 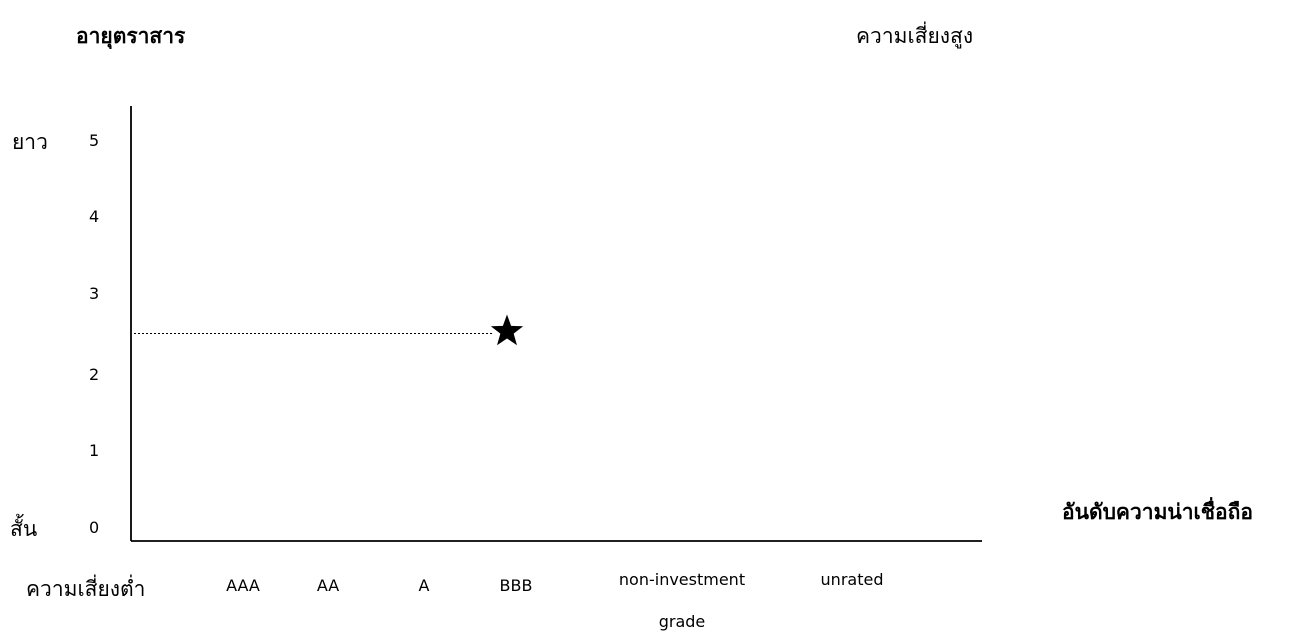 I want to click on star-marker-bbb, so click(x=507, y=330).